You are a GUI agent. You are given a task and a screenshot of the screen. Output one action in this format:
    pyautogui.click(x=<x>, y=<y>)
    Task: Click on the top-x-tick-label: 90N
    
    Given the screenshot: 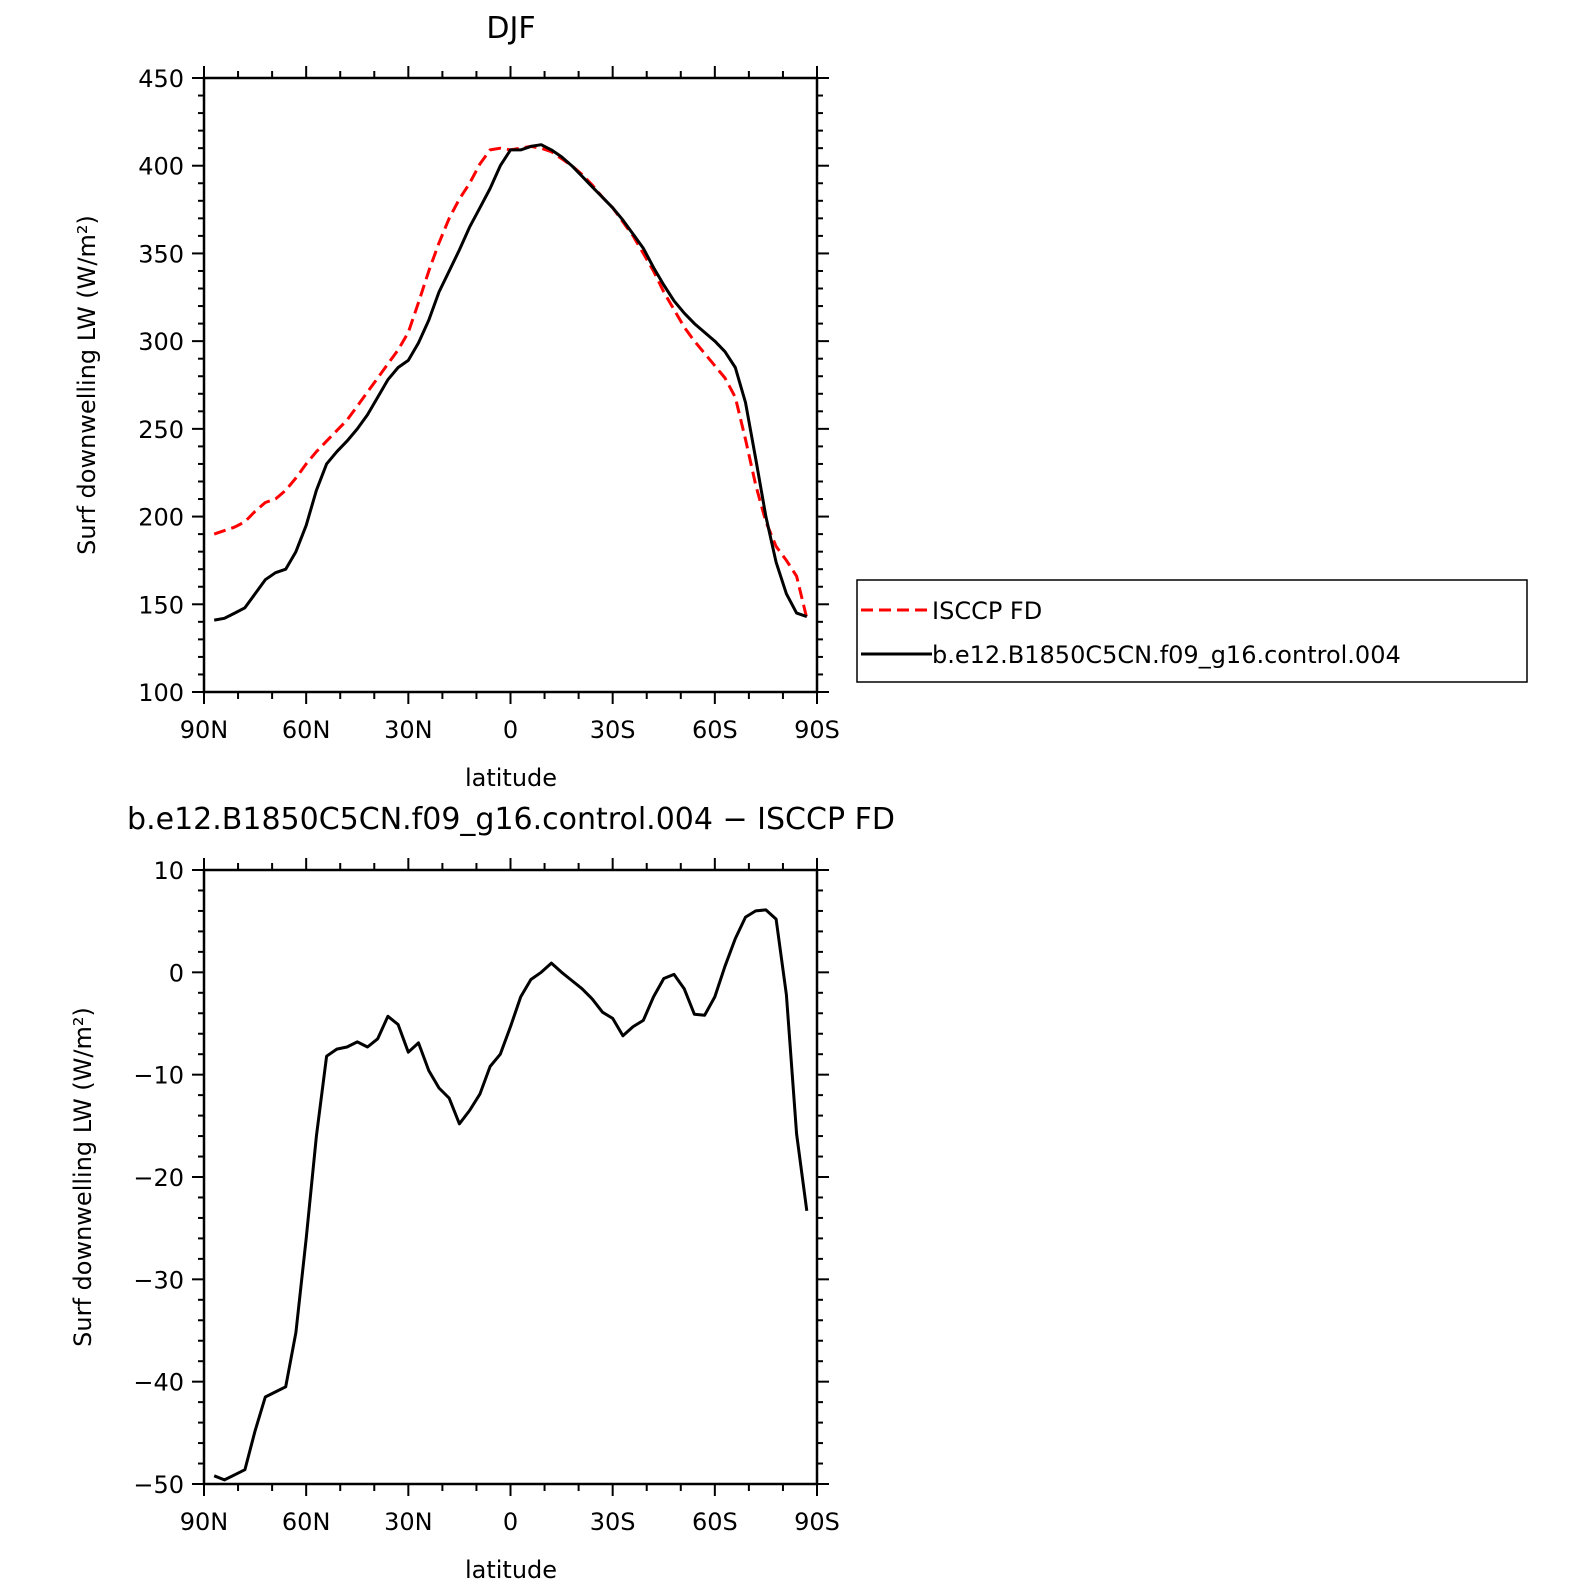 What is the action you would take?
    pyautogui.click(x=204, y=730)
    